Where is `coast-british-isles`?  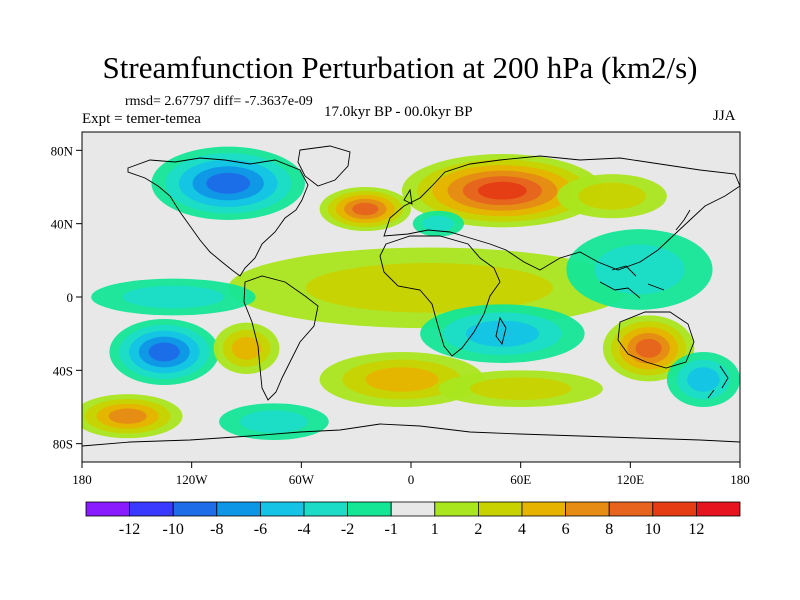
coast-british-isles is located at coordinates (408, 196).